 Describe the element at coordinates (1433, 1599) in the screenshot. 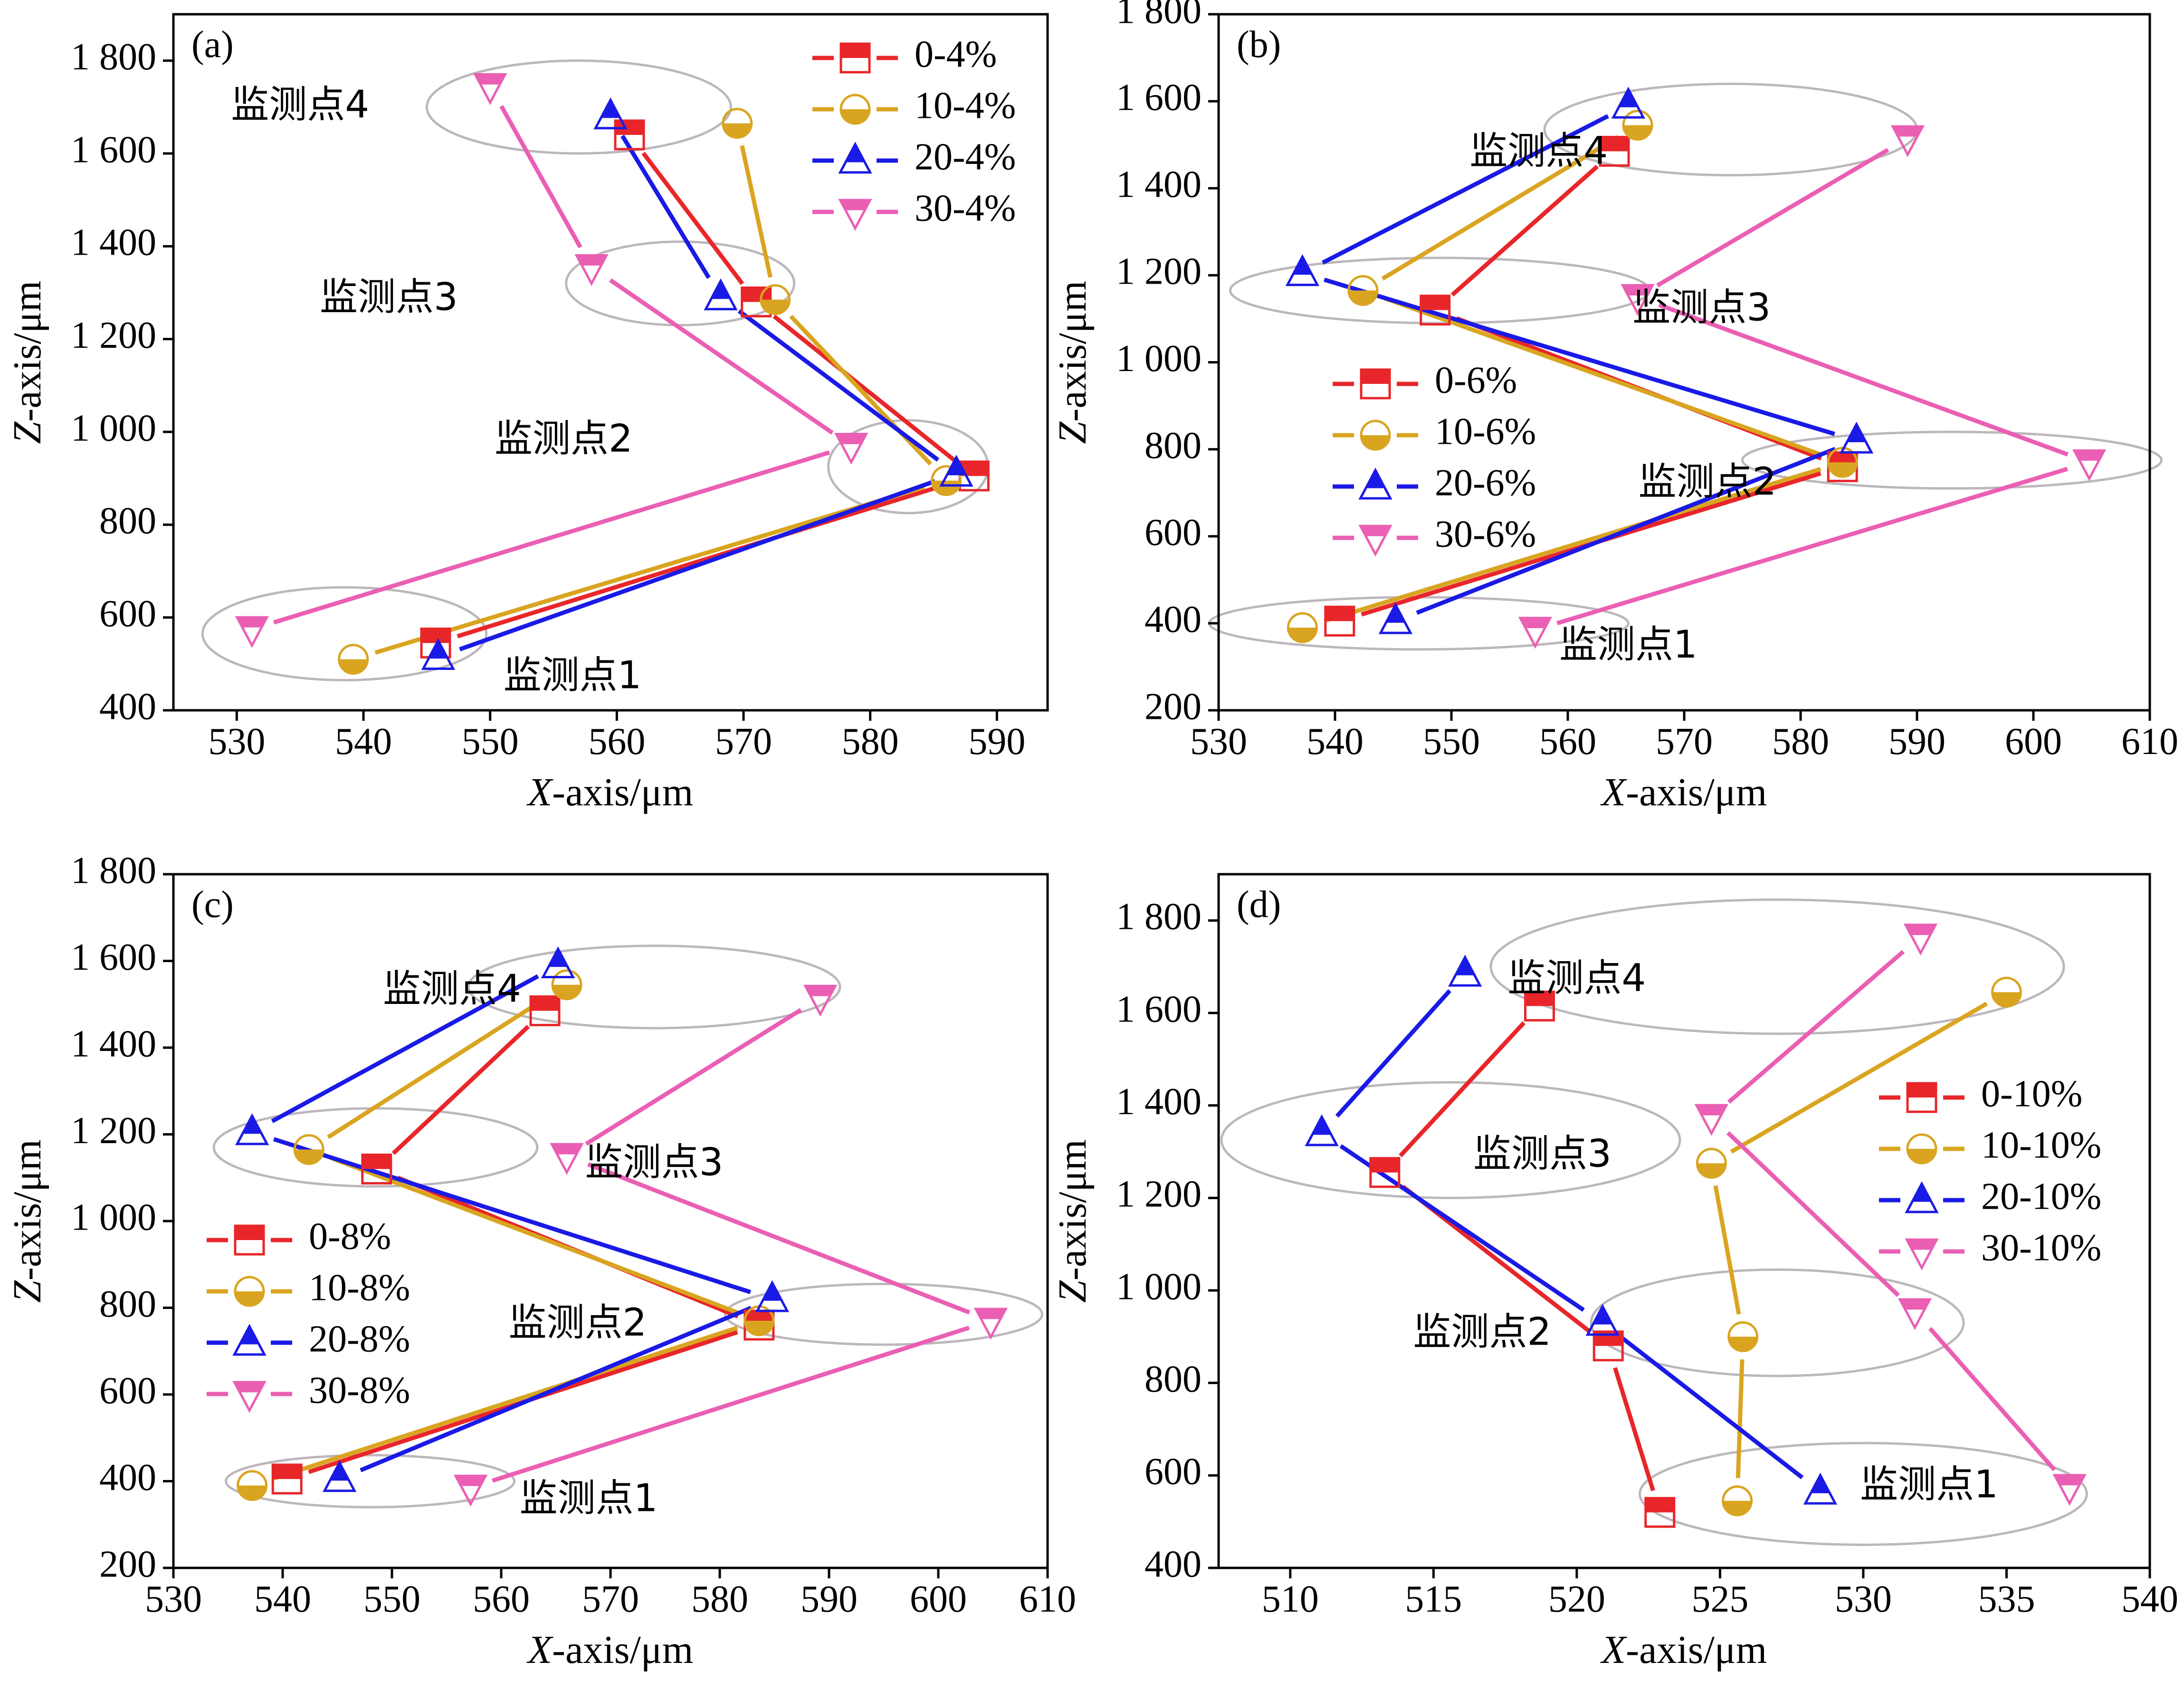

I see `x-tick-label: 515` at that location.